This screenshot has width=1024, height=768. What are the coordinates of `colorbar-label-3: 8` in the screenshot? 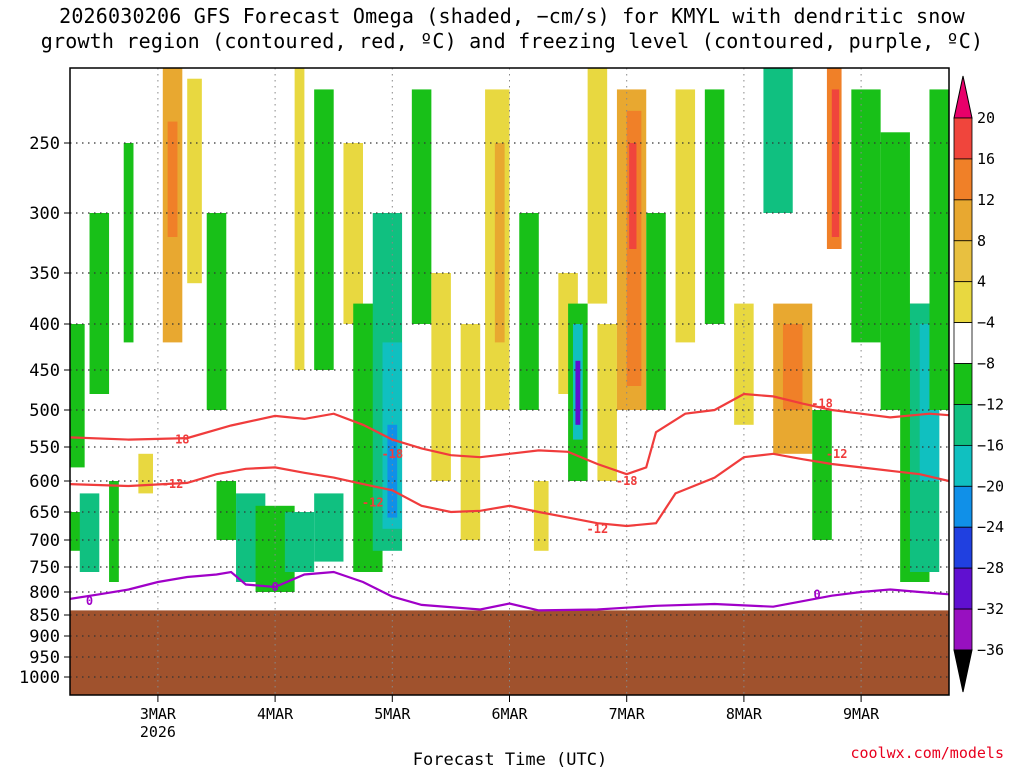 It's located at (981, 241).